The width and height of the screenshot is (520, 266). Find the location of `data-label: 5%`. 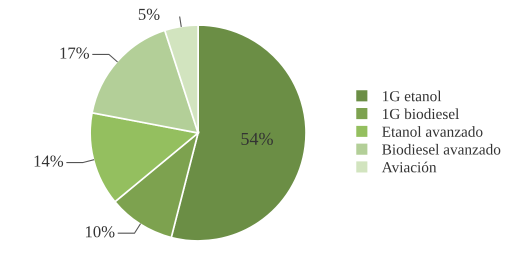

data-label: 5% is located at coordinates (149, 14).